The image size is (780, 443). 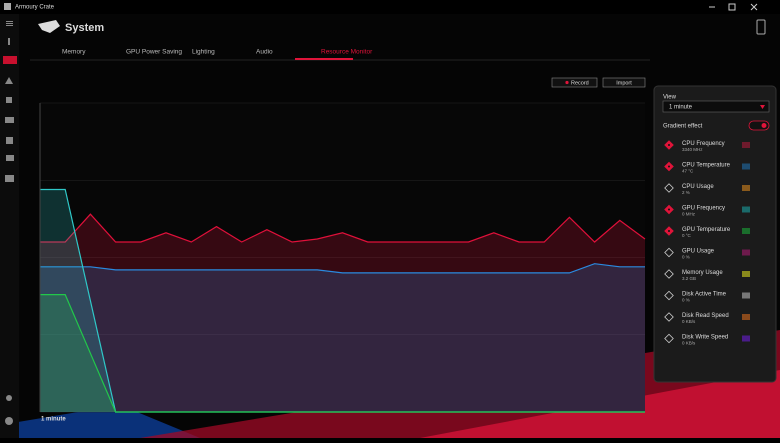 I want to click on window-title: Armoury Crate, so click(x=35, y=8).